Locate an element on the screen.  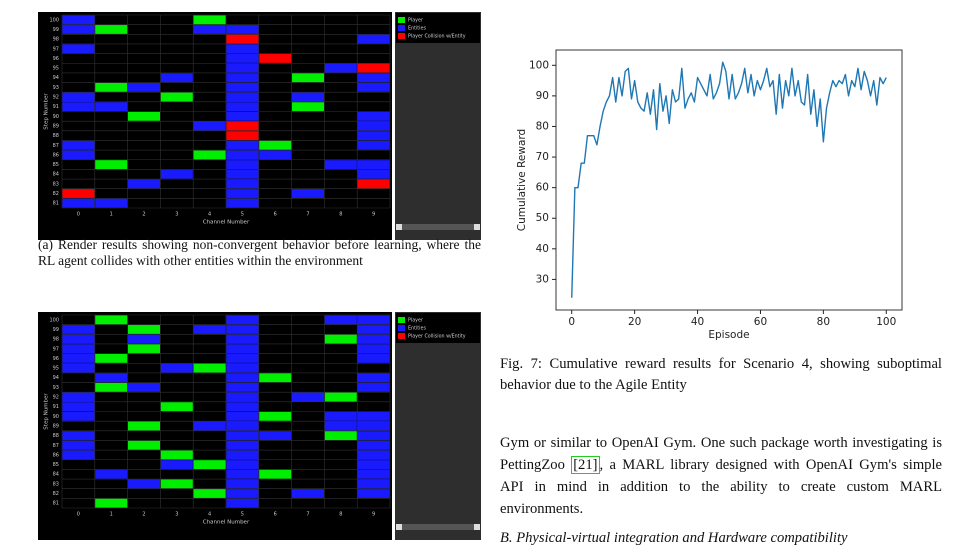
x-tick-label: 7 is located at coordinates (307, 215).